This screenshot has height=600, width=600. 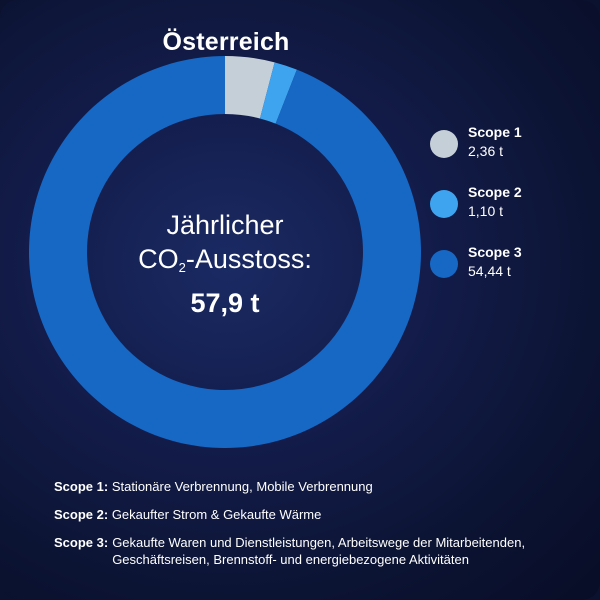 I want to click on co2-subscript: 2, so click(x=182, y=267).